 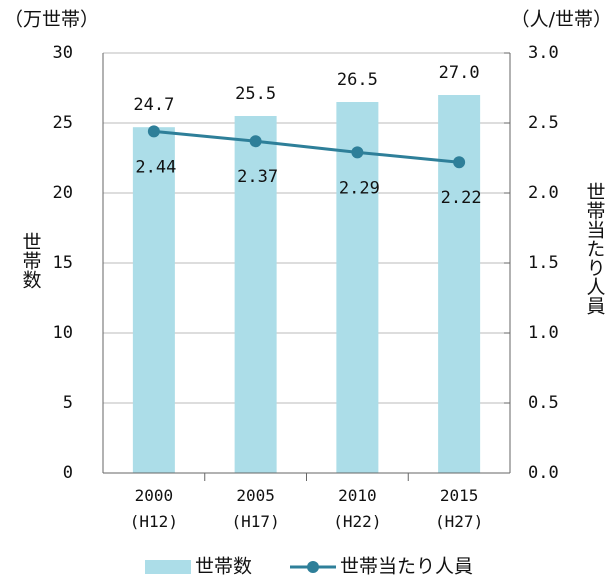 What do you see at coordinates (359, 188) in the screenshot?
I see `line-value-label: 2.29` at bounding box center [359, 188].